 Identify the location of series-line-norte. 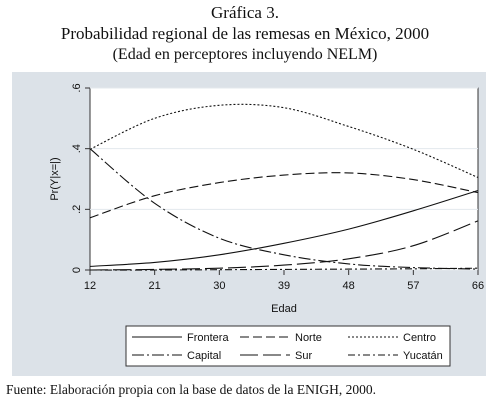
(284, 195).